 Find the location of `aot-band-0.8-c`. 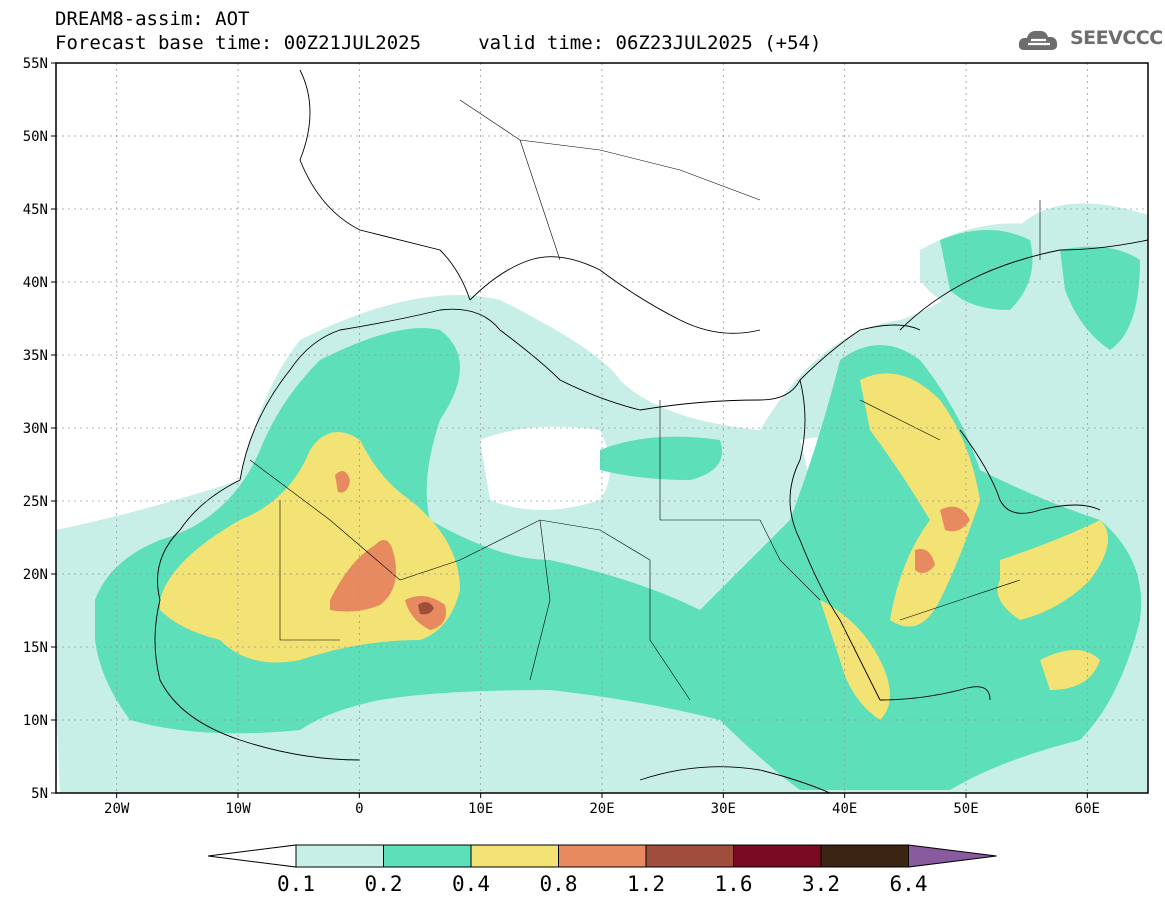

aot-band-0.8-c is located at coordinates (342, 482).